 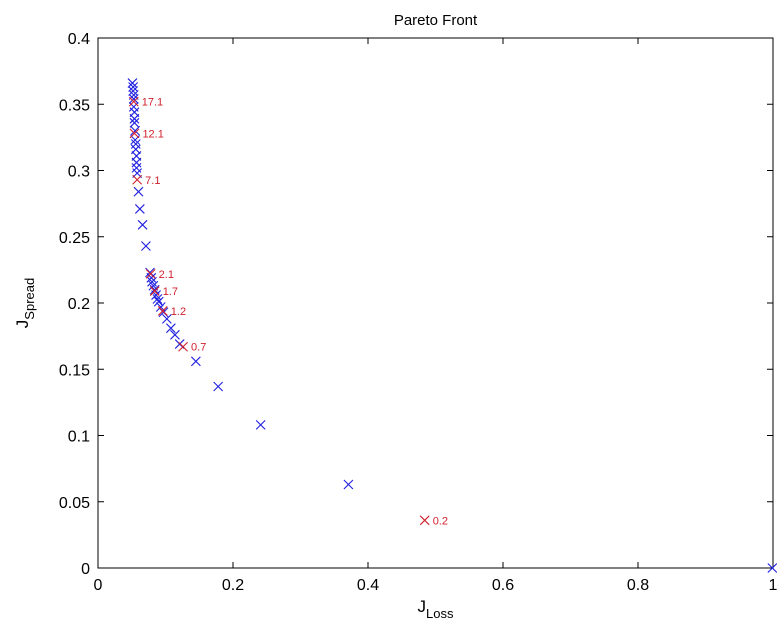 What do you see at coordinates (74, 370) in the screenshot?
I see `y-tick-label: 0.15` at bounding box center [74, 370].